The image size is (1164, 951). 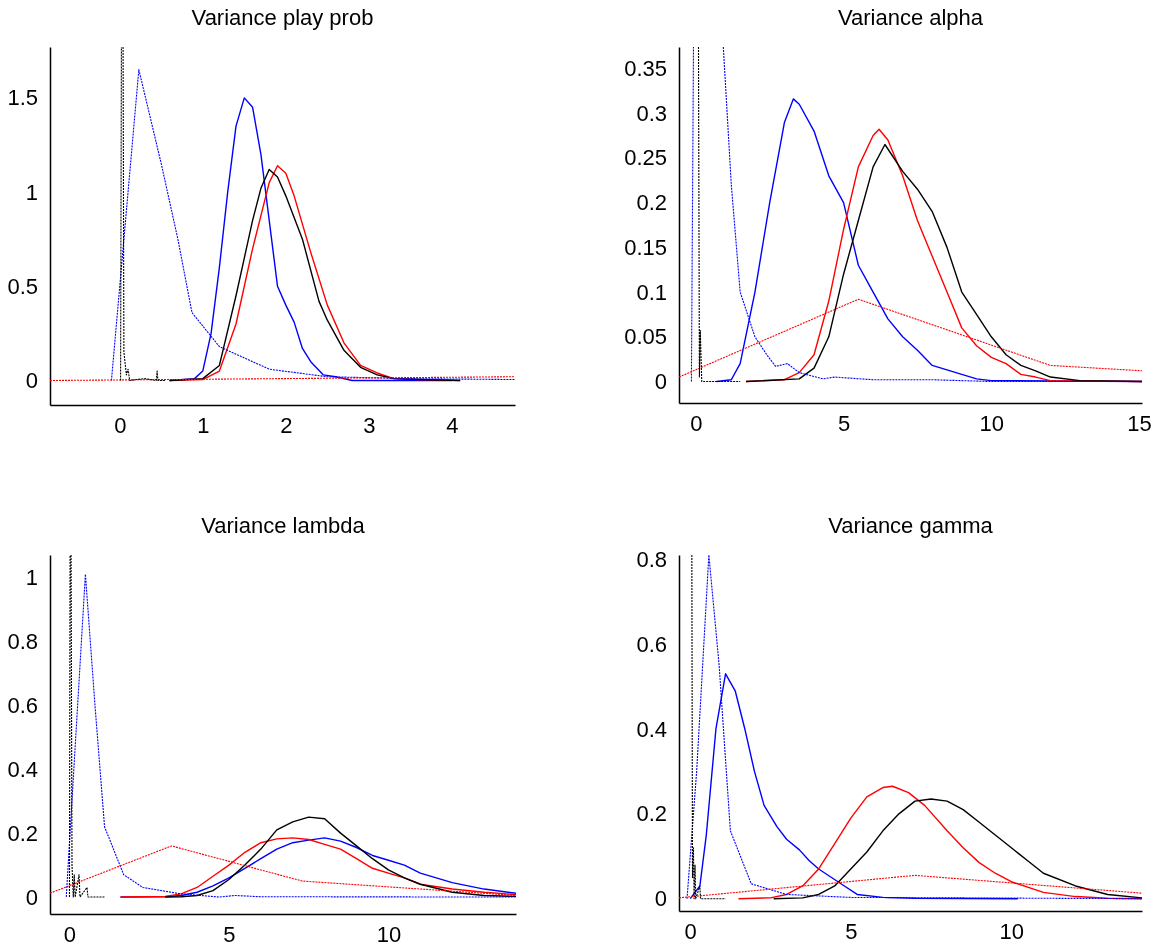 I want to click on x-tick-label: 4, so click(x=452, y=425).